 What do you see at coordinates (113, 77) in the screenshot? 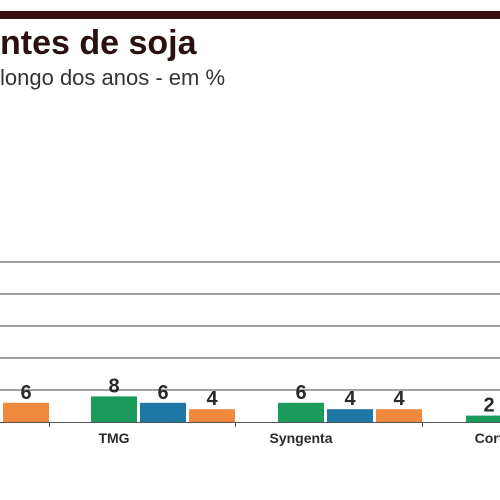
I see `chart-subtitle: longo dos anos - em %` at bounding box center [113, 77].